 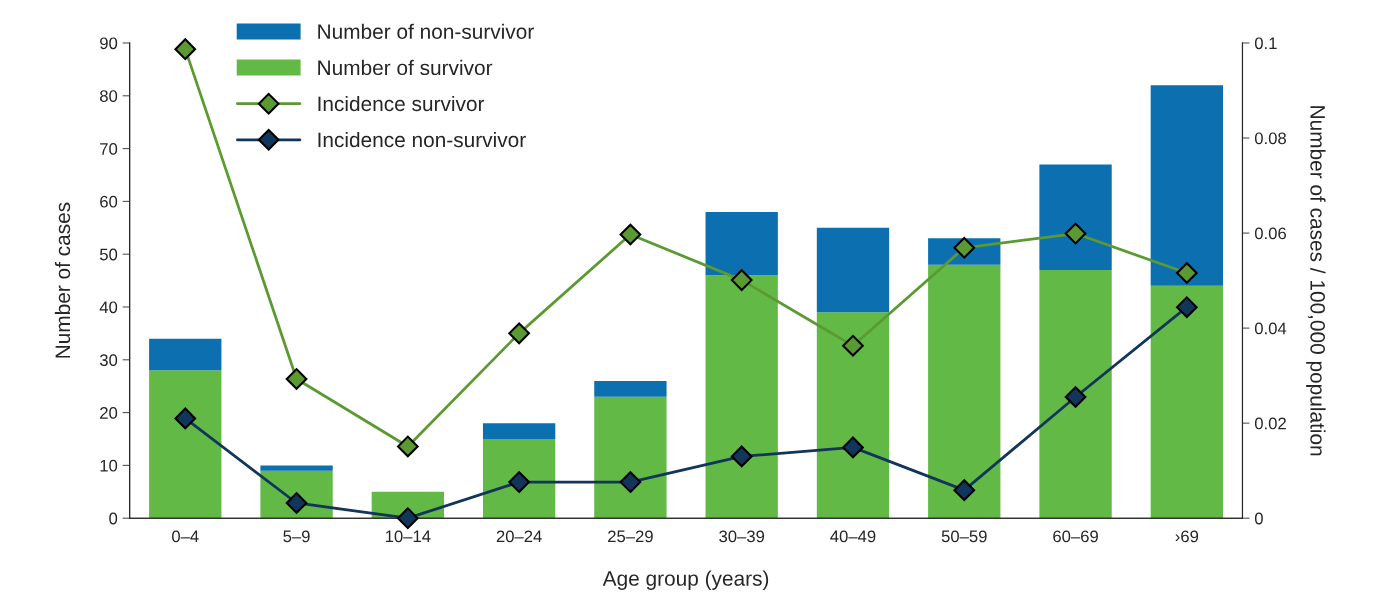 I want to click on legend-label: Incidence non-survivor, so click(x=422, y=139).